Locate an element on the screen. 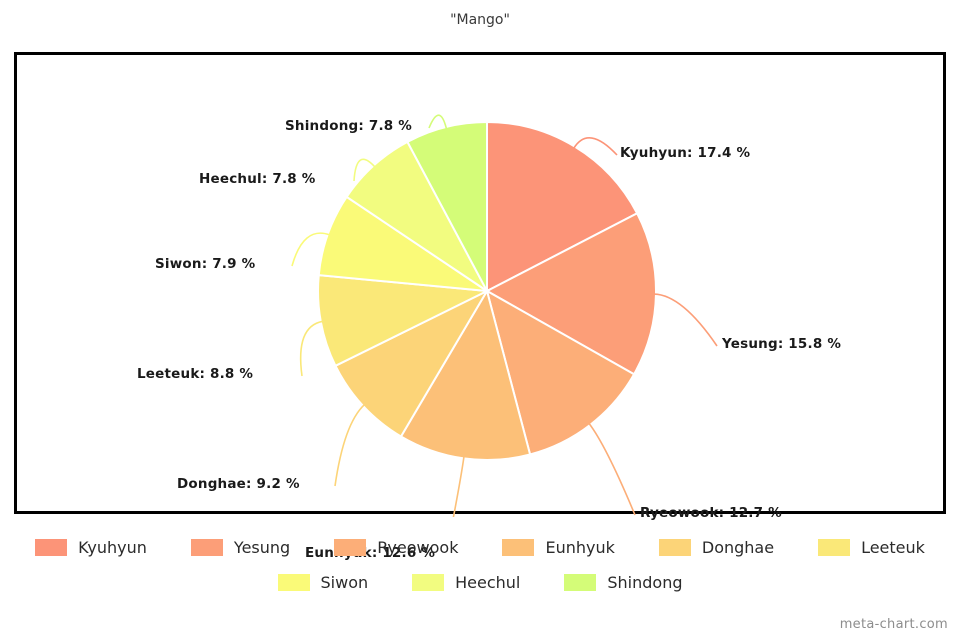 The height and width of the screenshot is (640, 960). legend-item-donghae: Donghae is located at coordinates (716, 547).